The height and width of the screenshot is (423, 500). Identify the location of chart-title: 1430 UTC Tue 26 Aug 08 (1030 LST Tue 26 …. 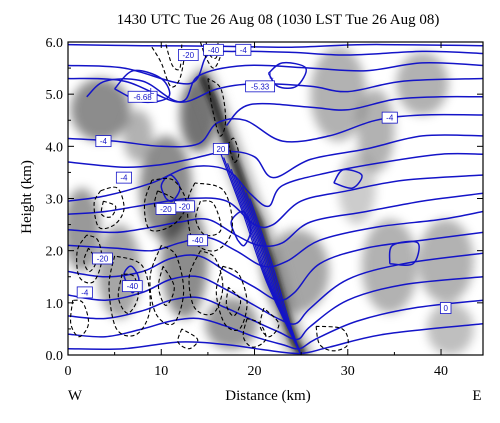
(278, 20).